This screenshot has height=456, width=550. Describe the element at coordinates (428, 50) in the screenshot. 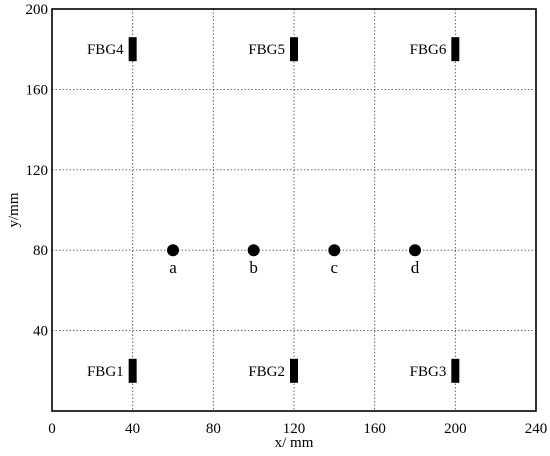

I see `sensor-label-fbg6: FBG6` at that location.